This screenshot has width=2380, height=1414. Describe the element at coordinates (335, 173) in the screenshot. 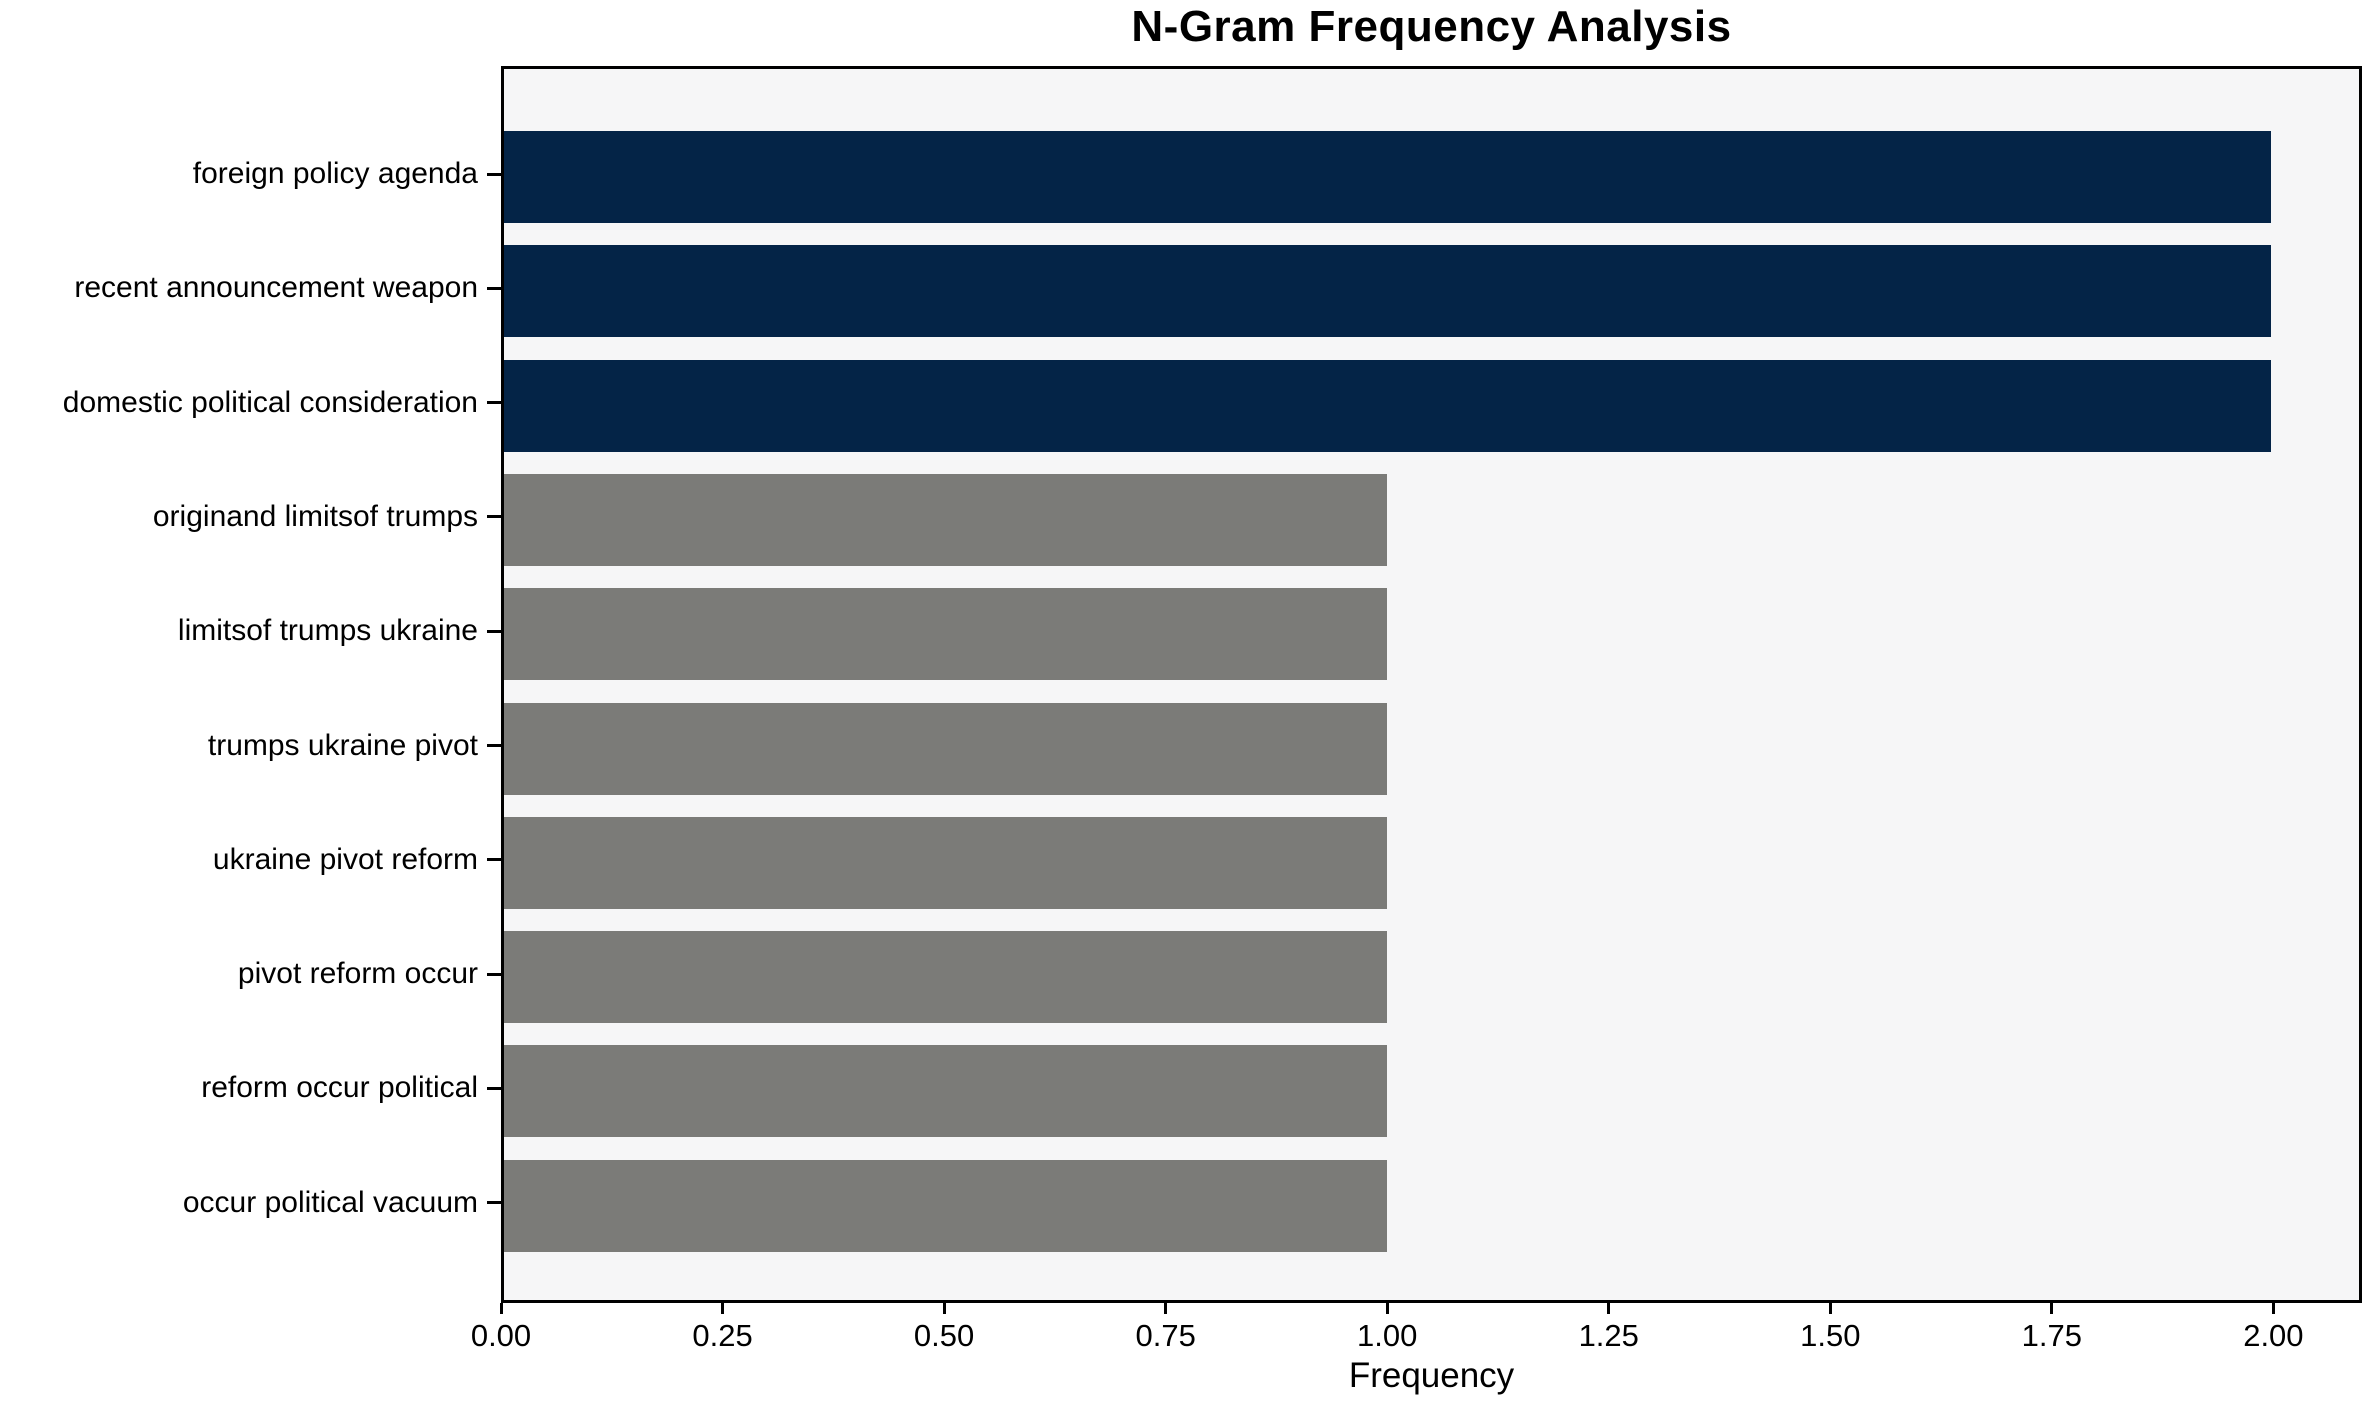

I see `y-tick-label: foreign policy agenda` at that location.